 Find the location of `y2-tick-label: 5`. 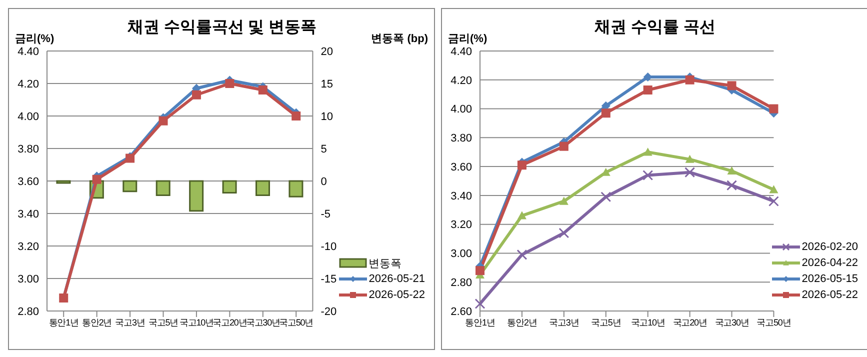

y2-tick-label: 5 is located at coordinates (323, 149).